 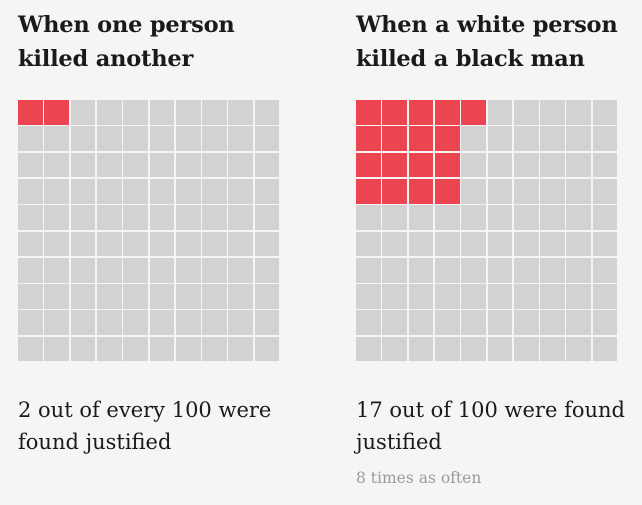 What do you see at coordinates (487, 42) in the screenshot?
I see `chart-title: When a white person killed a black man` at bounding box center [487, 42].